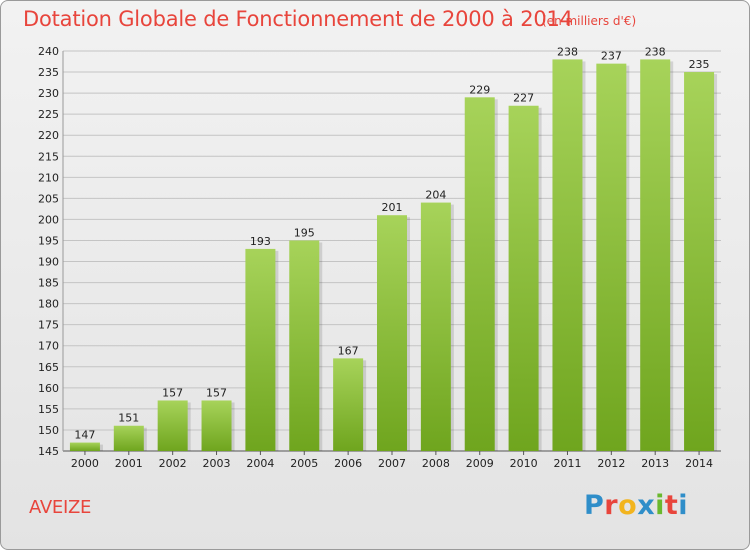 The height and width of the screenshot is (550, 750). I want to click on y-tick-label: 195, so click(48, 240).